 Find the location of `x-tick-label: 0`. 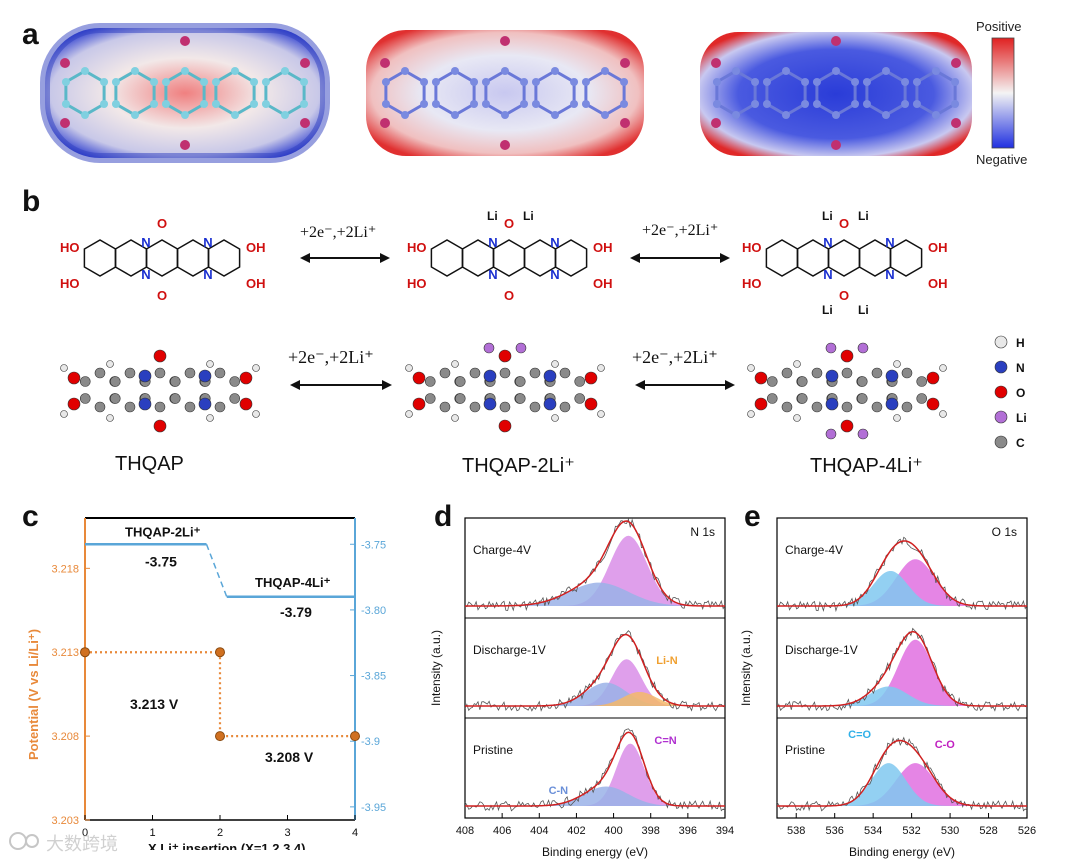

x-tick-label: 0 is located at coordinates (85, 833).